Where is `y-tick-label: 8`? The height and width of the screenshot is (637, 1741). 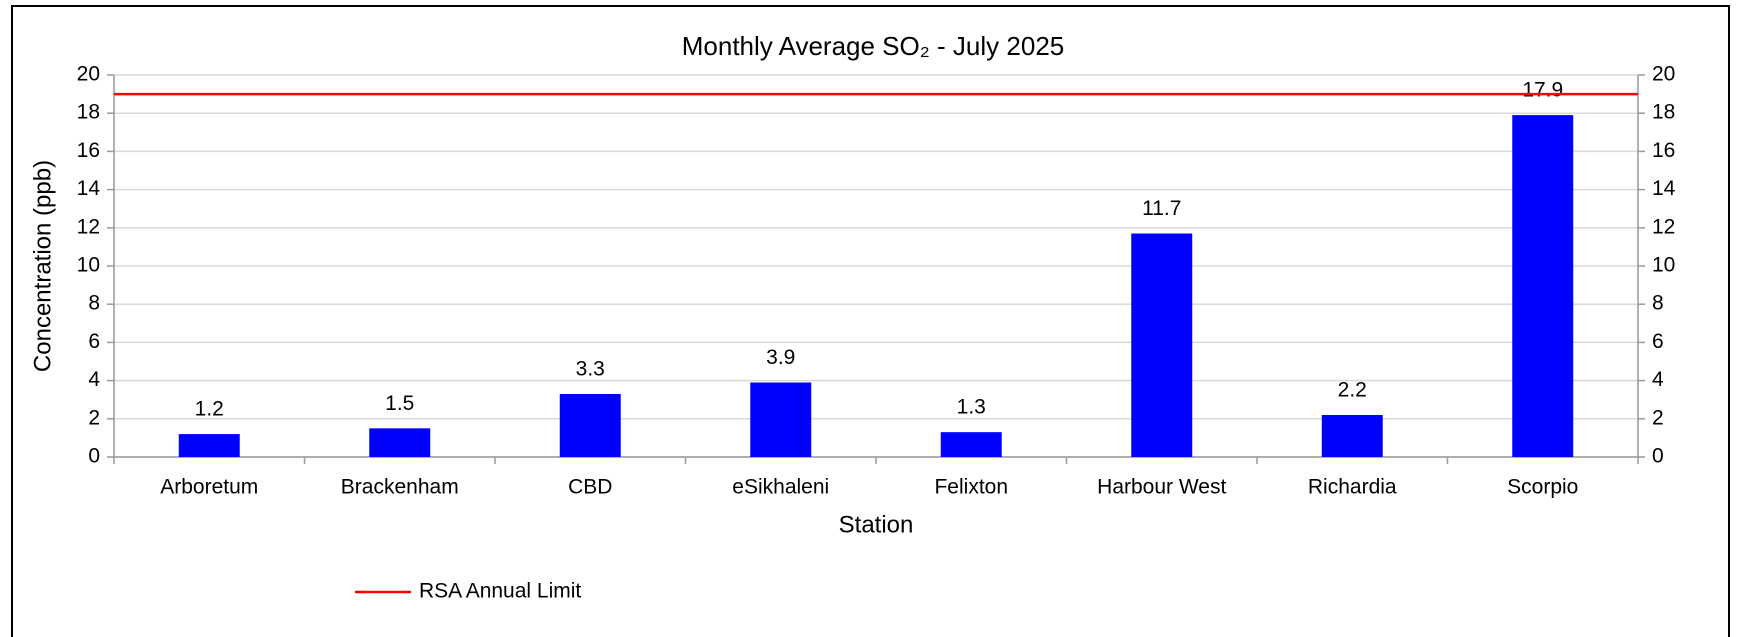 y-tick-label: 8 is located at coordinates (94, 303).